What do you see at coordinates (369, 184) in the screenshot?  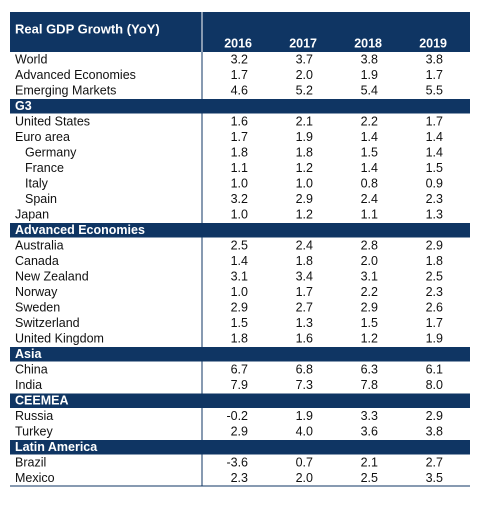 I see `cell-value: 0.8` at bounding box center [369, 184].